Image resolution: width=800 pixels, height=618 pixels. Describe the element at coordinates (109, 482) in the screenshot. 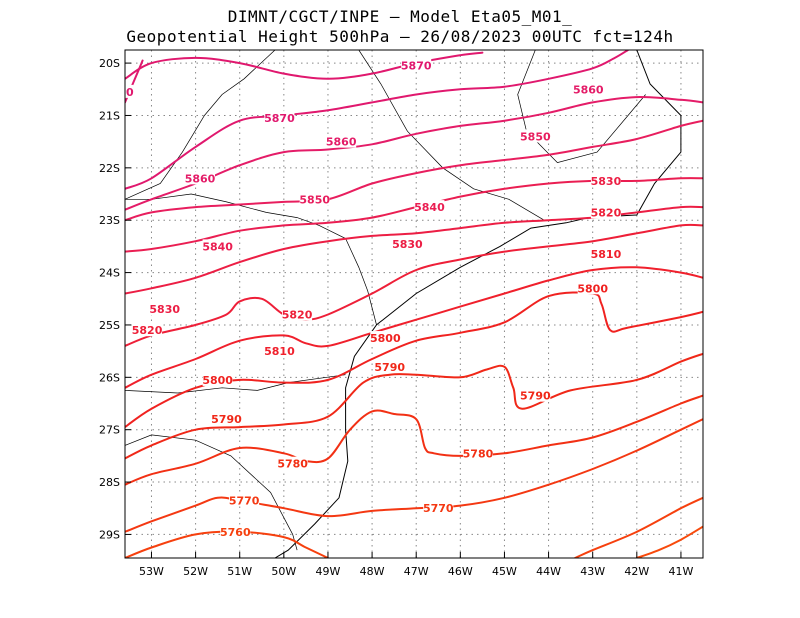

I see `y-tick-label: 28S` at that location.